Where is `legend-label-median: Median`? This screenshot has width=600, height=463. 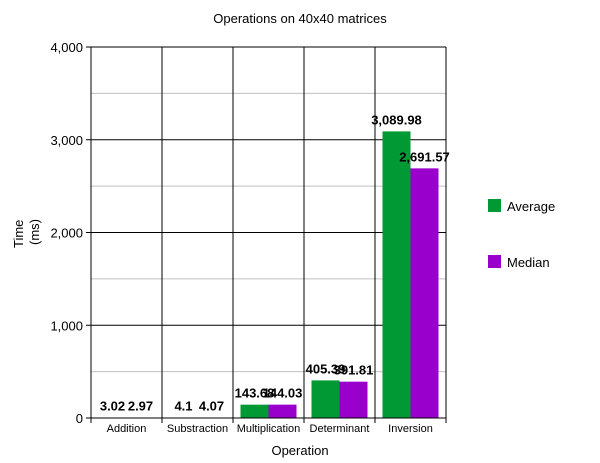
legend-label-median: Median is located at coordinates (528, 262).